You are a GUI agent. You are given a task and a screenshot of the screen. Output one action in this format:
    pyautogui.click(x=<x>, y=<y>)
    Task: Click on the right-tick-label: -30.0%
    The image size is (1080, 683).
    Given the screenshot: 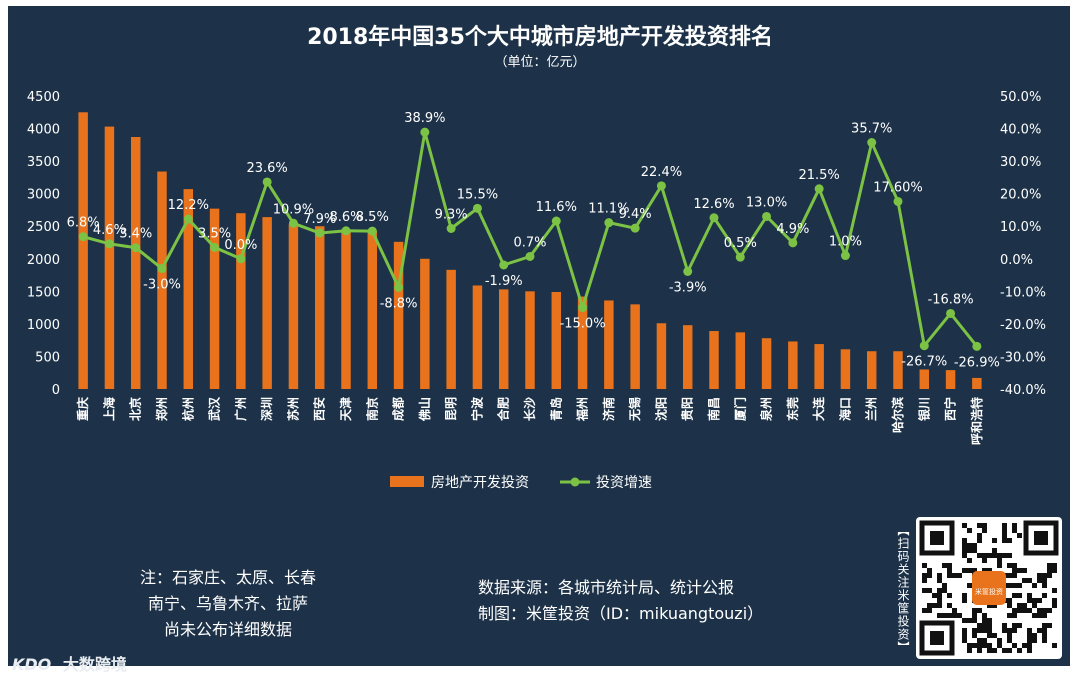 What is the action you would take?
    pyautogui.click(x=1023, y=357)
    